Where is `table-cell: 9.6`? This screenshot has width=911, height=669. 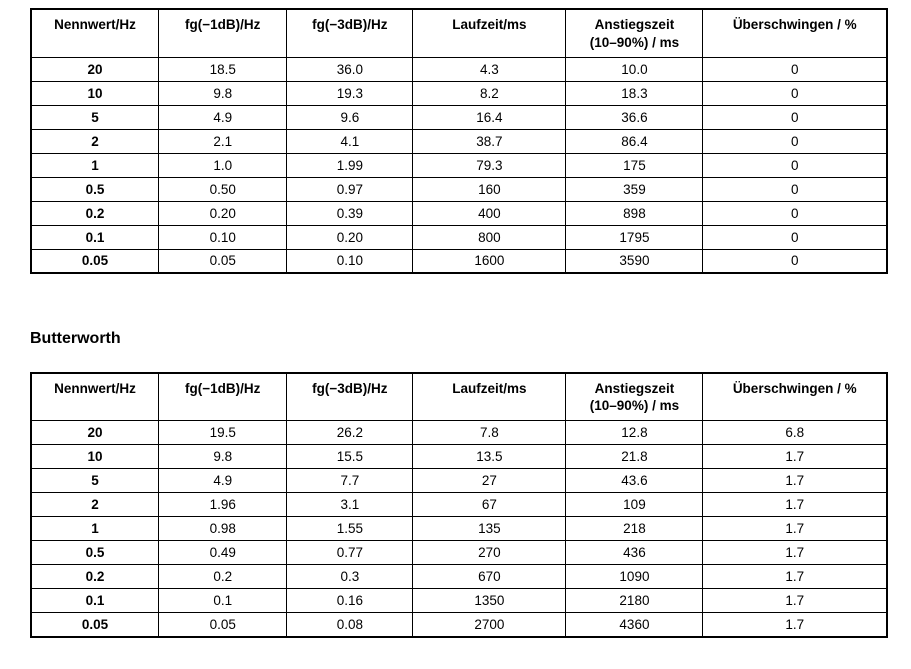
table-cell: 9.6 is located at coordinates (350, 117).